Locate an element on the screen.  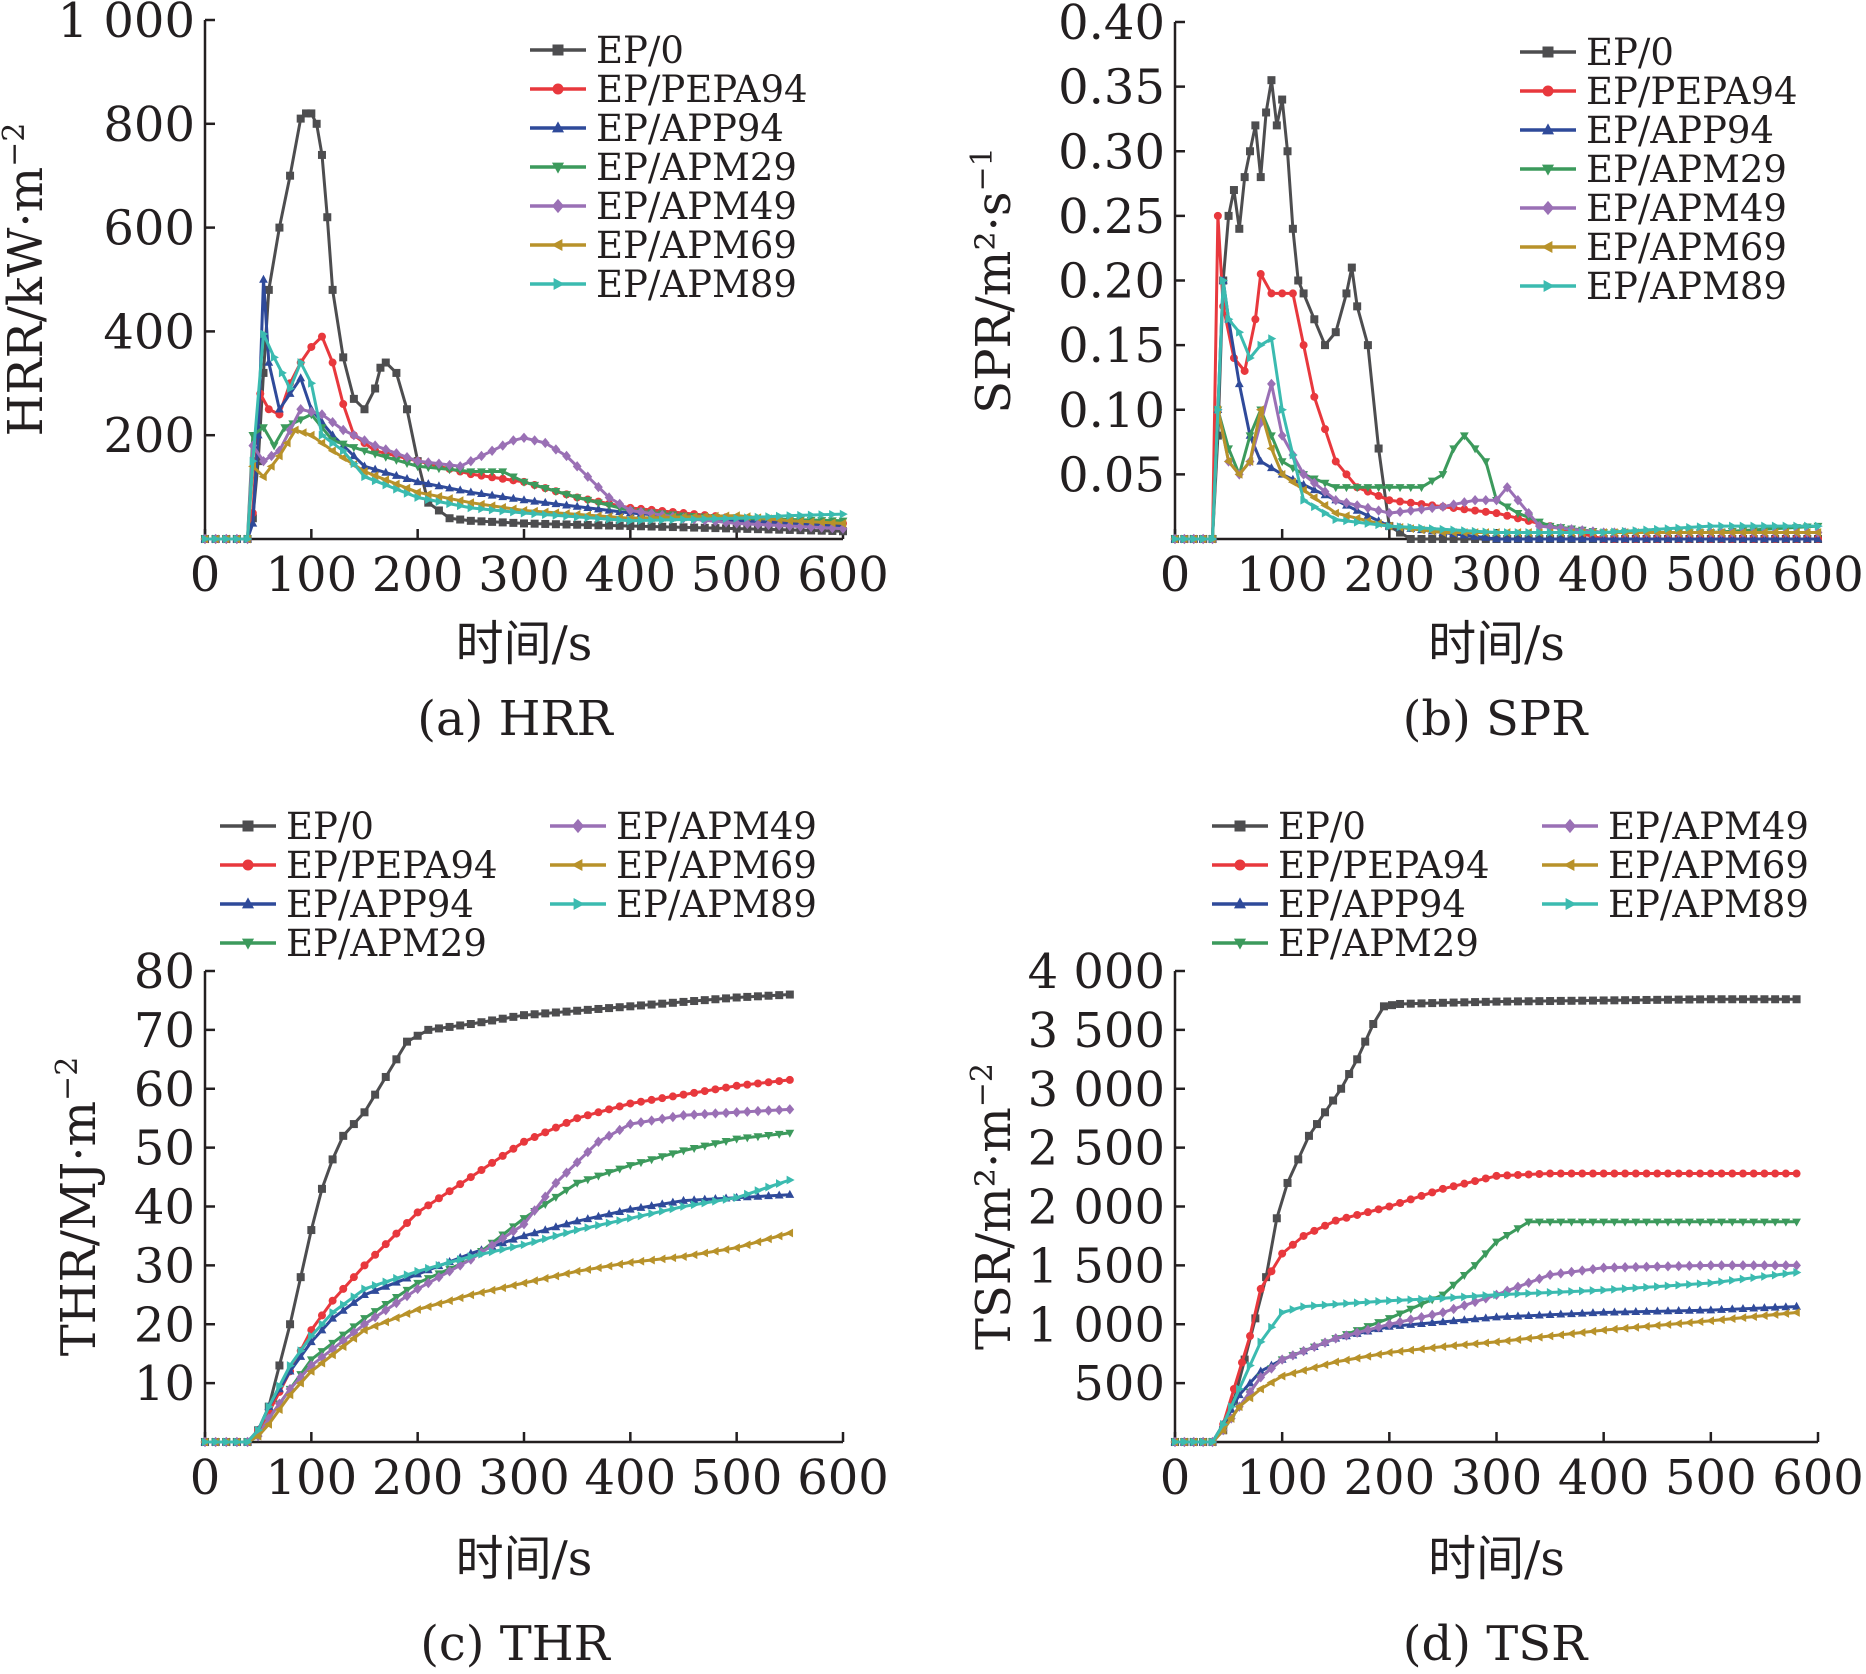
legend-item: EP/APM89 is located at coordinates (1675, 904).